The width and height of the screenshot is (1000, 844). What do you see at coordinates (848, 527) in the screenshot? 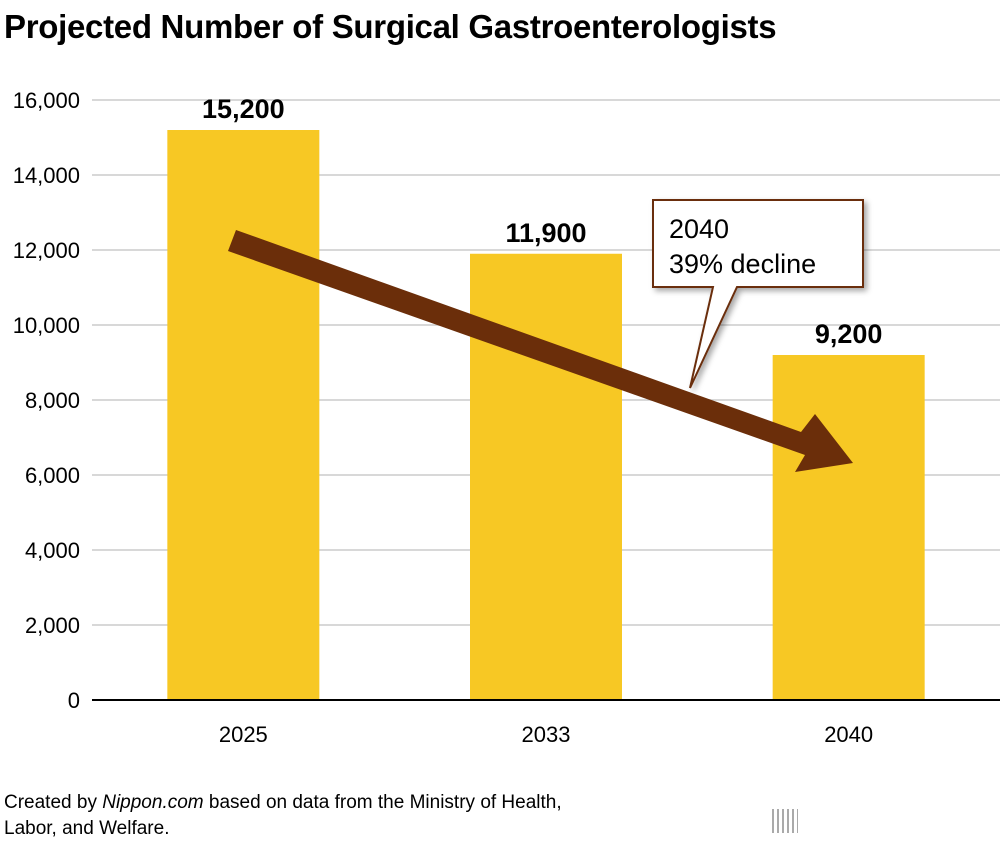
I see `bar-2040` at bounding box center [848, 527].